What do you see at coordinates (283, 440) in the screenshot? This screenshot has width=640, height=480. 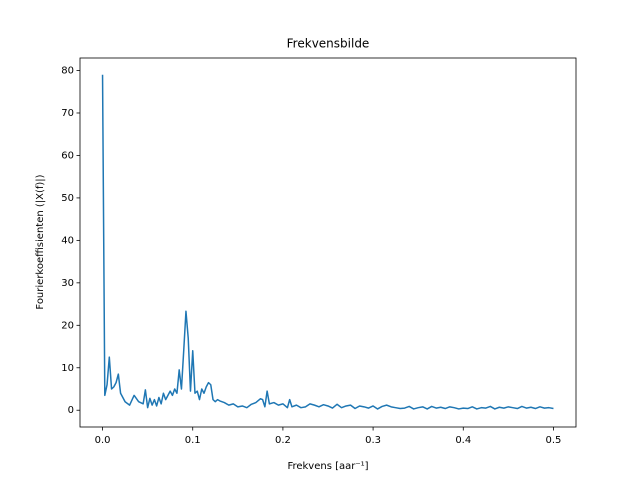 I see `x-tick-label: 0.2` at bounding box center [283, 440].